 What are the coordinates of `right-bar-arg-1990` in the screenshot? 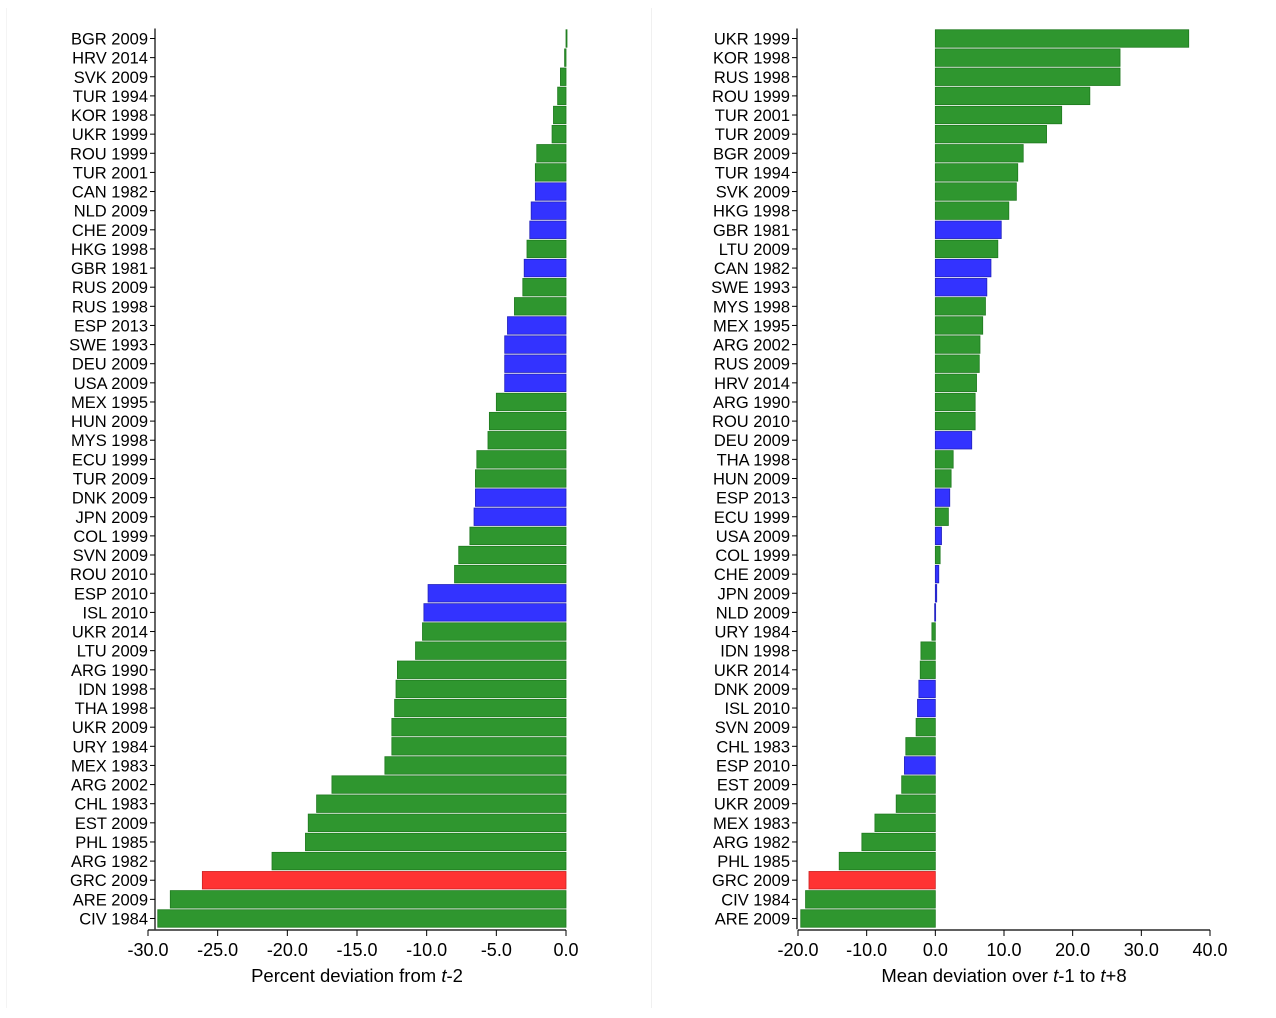 It's located at (955, 402).